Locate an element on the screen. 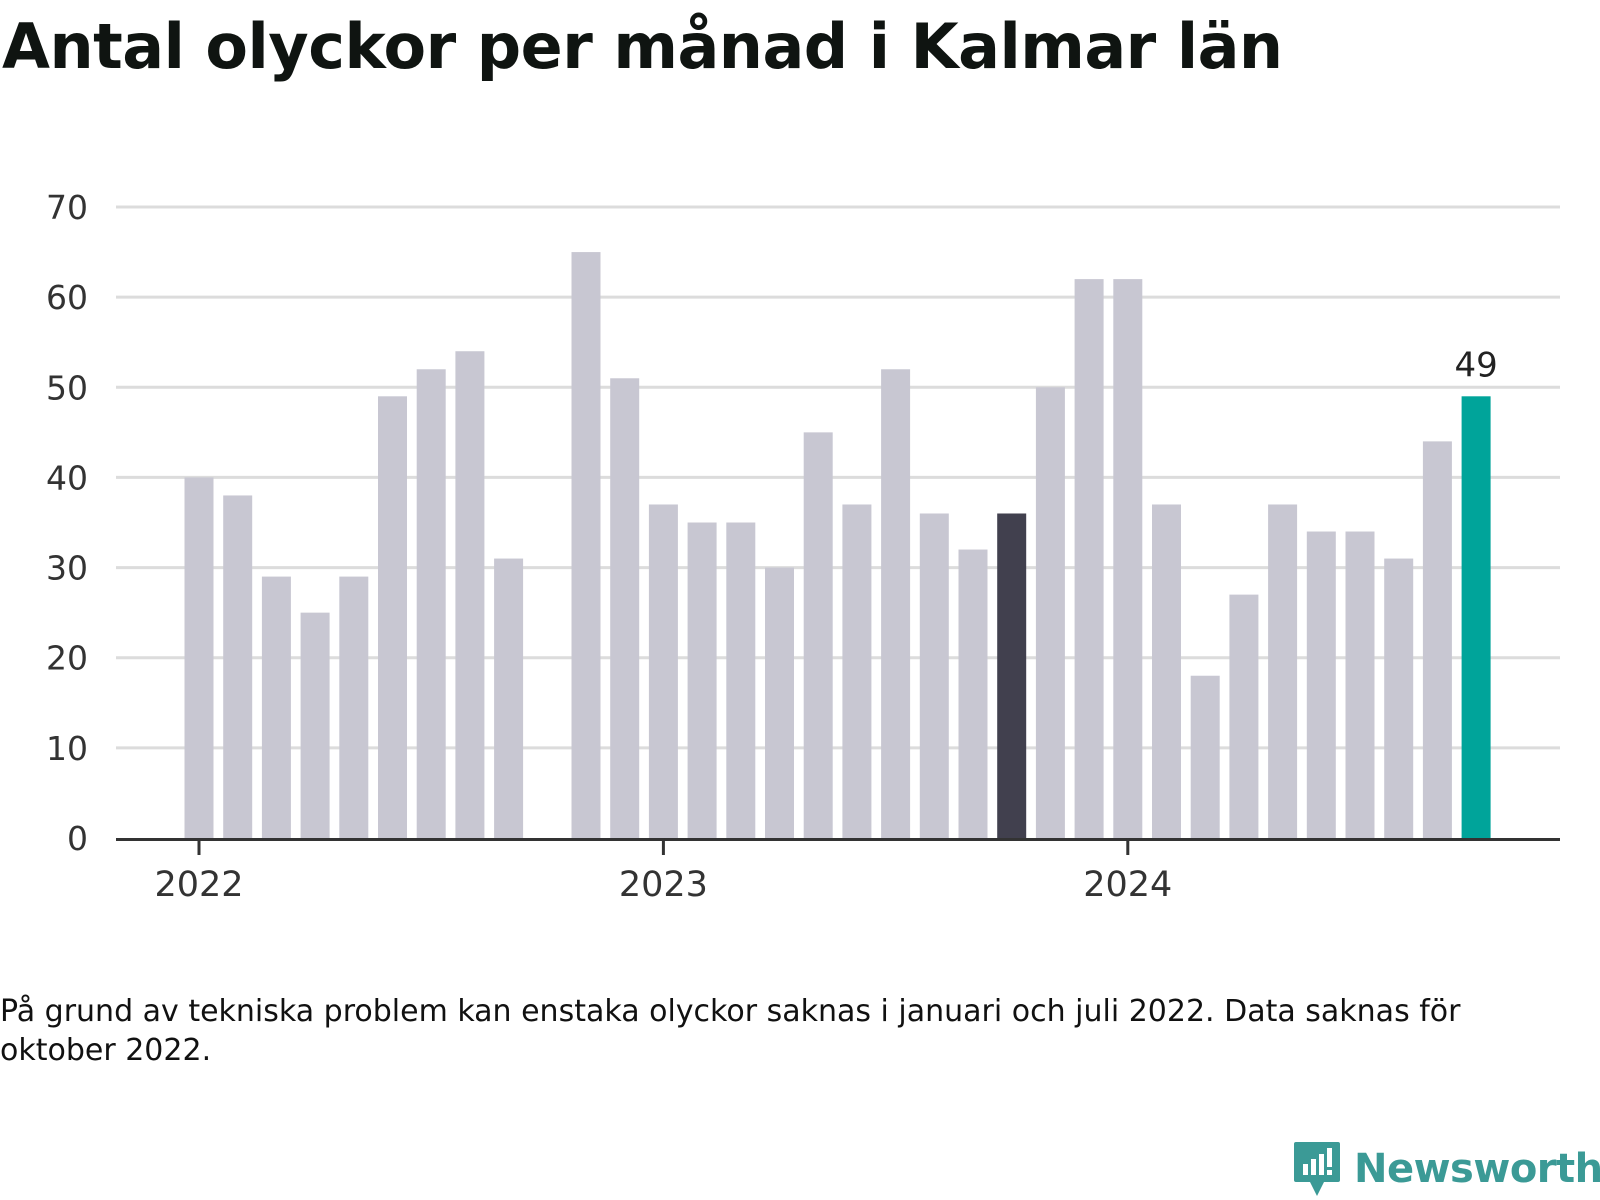  y-tick-label: 10 is located at coordinates (67, 748).